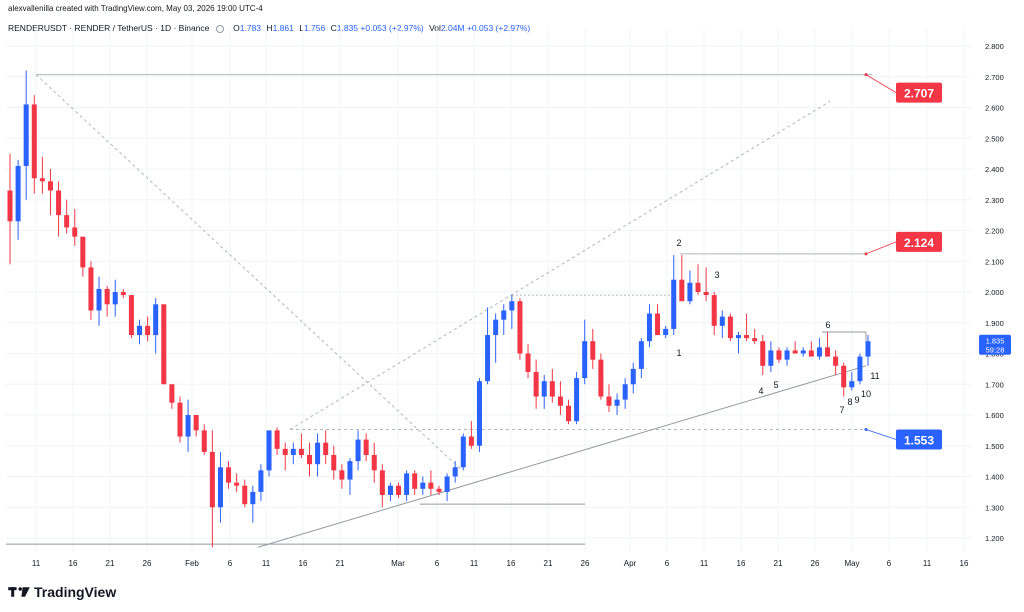 Image resolution: width=1024 pixels, height=612 pixels. I want to click on bar-countdown-text: 59:28, so click(995, 350).